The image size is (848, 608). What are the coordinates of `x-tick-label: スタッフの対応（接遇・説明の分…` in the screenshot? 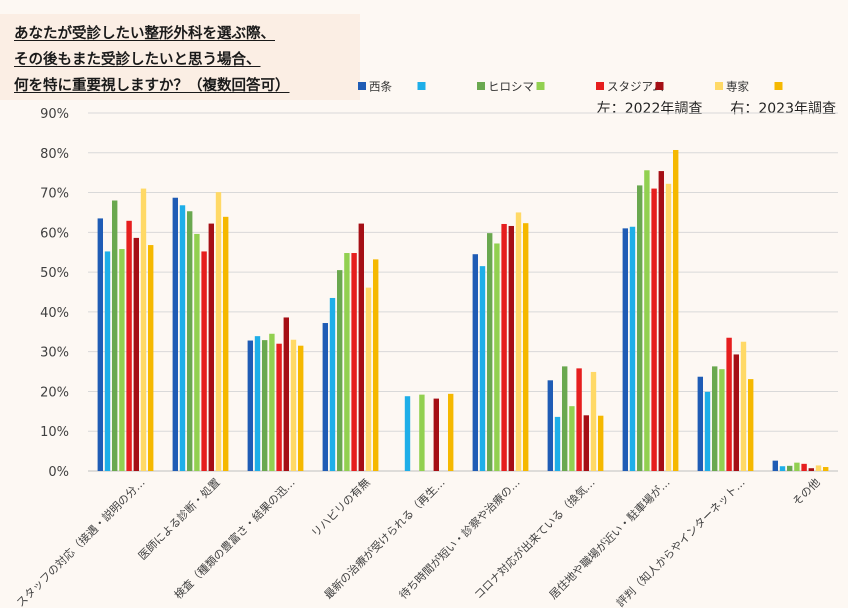 It's located at (80, 541).